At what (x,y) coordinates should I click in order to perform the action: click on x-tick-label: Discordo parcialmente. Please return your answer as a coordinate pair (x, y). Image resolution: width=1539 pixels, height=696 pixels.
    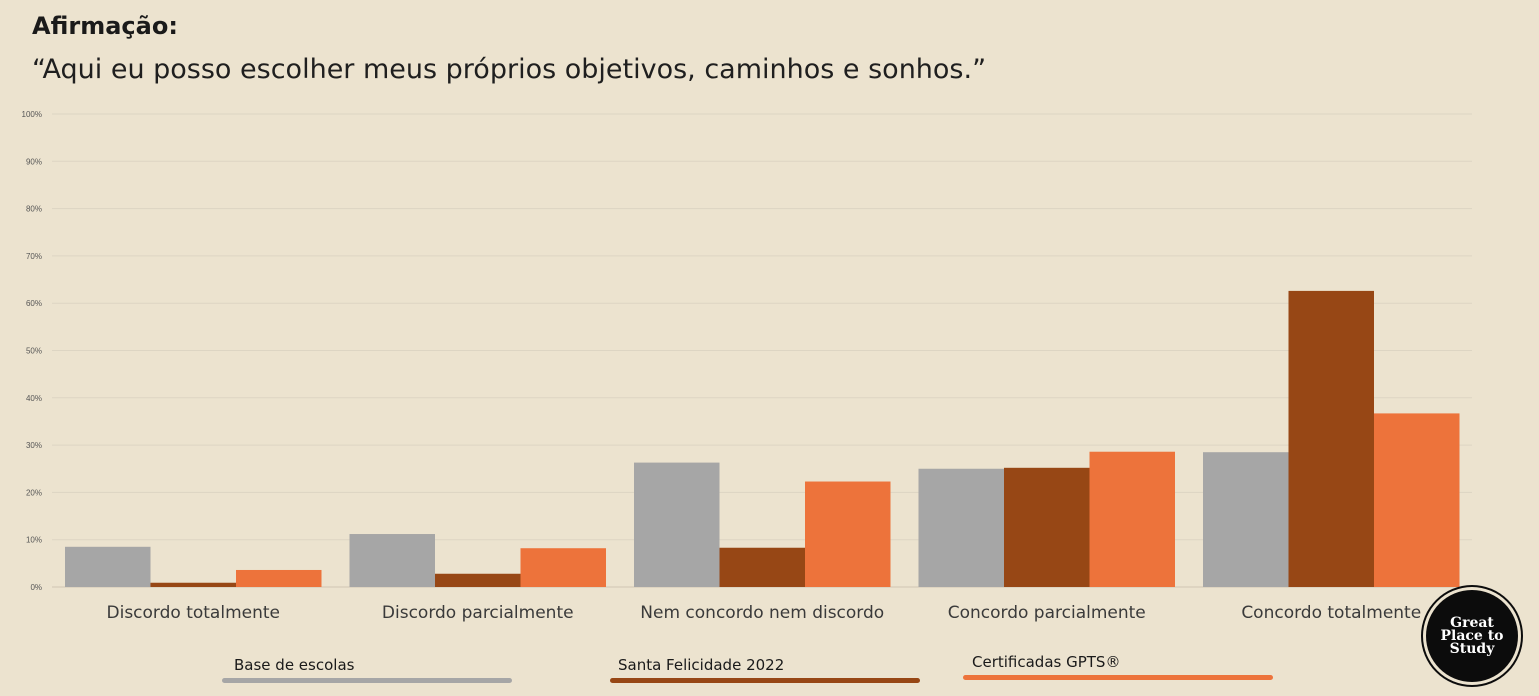
    Looking at the image, I should click on (478, 613).